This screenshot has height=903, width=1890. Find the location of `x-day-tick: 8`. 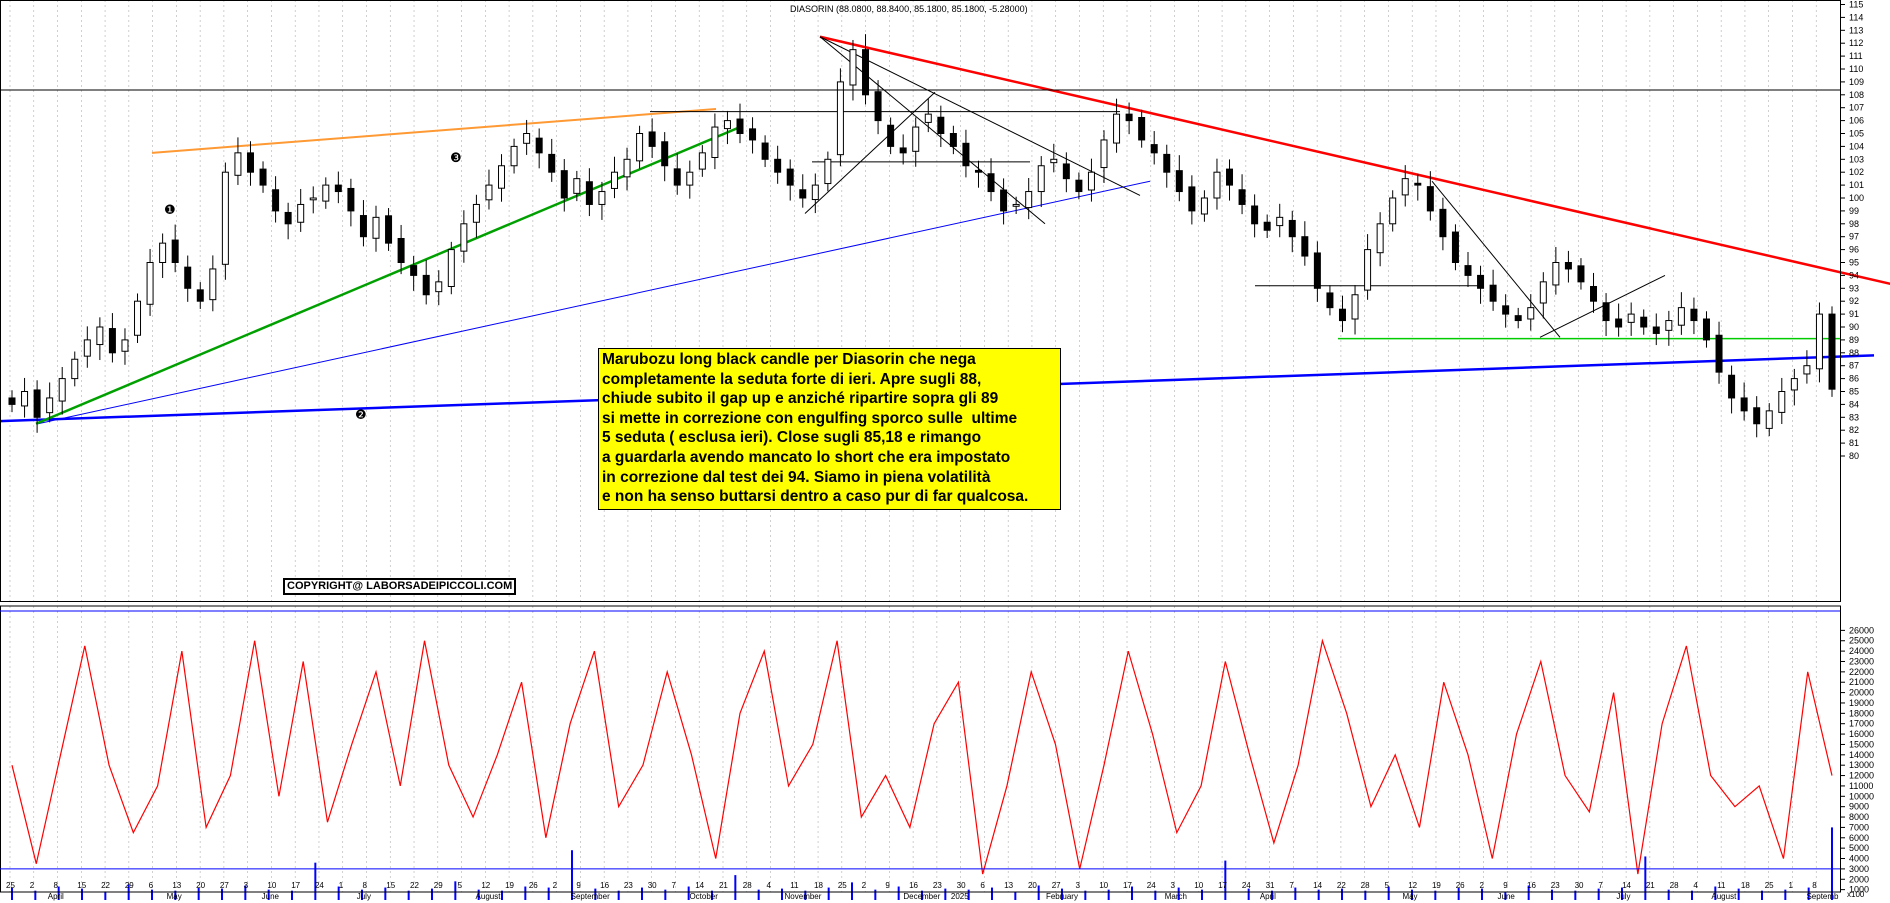

x-day-tick: 8 is located at coordinates (364, 885).